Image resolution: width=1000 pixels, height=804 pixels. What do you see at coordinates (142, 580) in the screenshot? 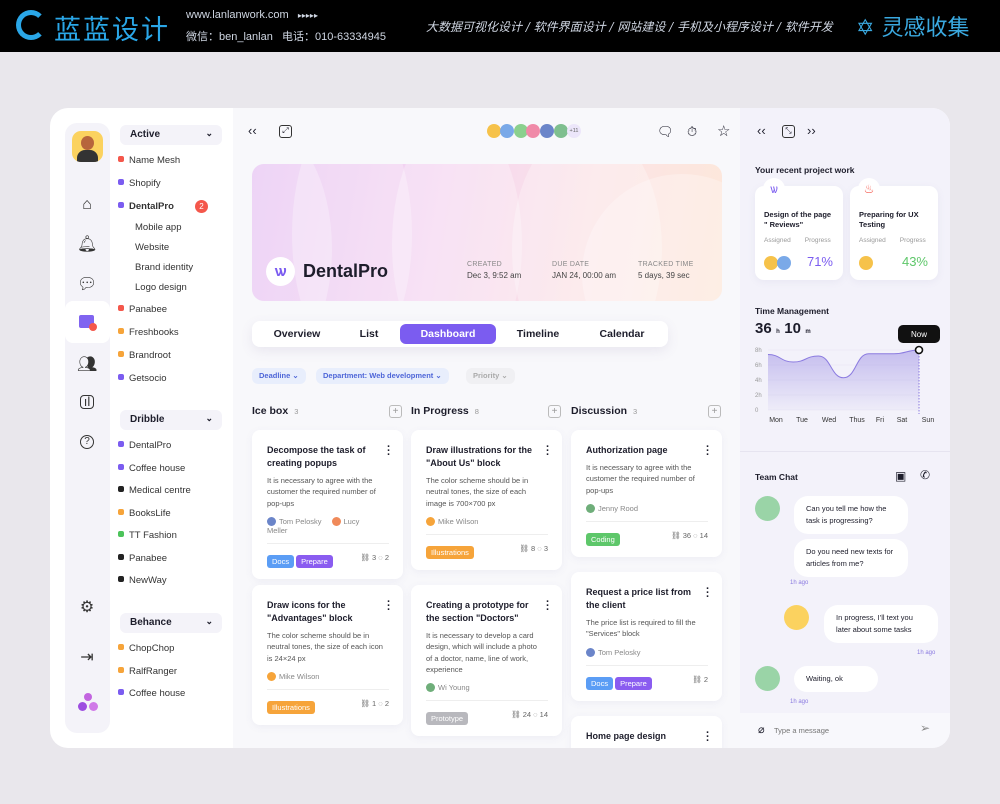
I see `sidebar-project-item: NewWay` at bounding box center [142, 580].